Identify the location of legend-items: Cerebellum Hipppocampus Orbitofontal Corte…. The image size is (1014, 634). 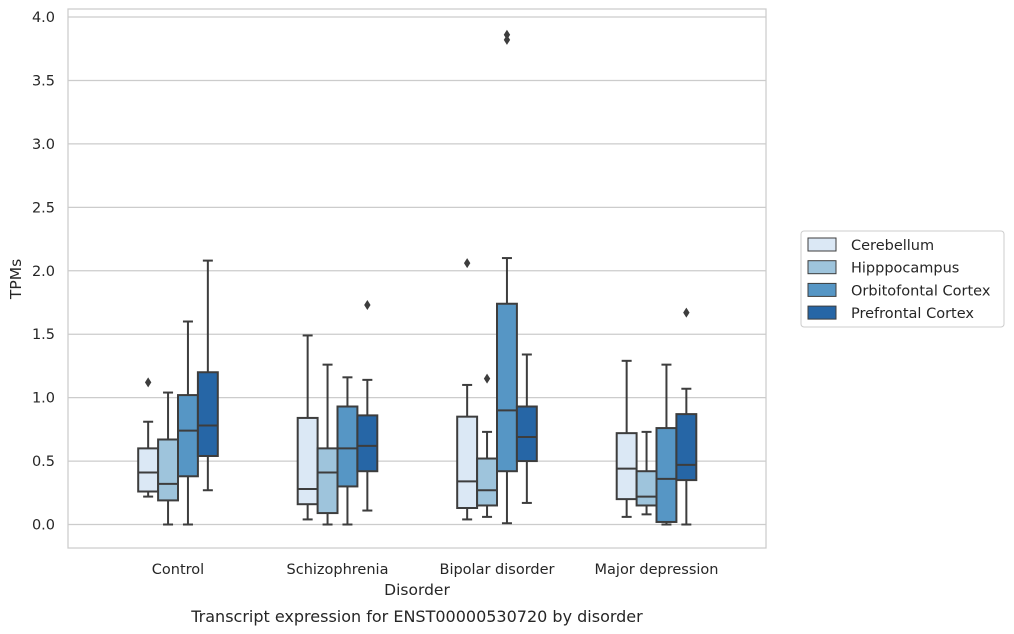
(899, 279).